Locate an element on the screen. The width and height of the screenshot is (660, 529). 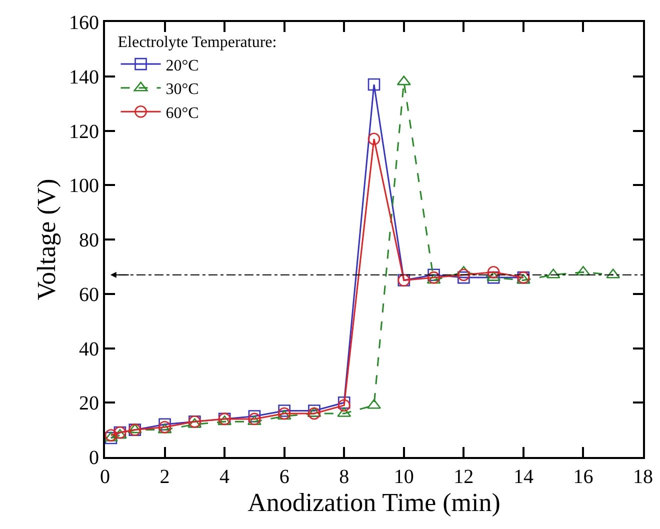
legend-title: Electrolyte Temperature: is located at coordinates (197, 43).